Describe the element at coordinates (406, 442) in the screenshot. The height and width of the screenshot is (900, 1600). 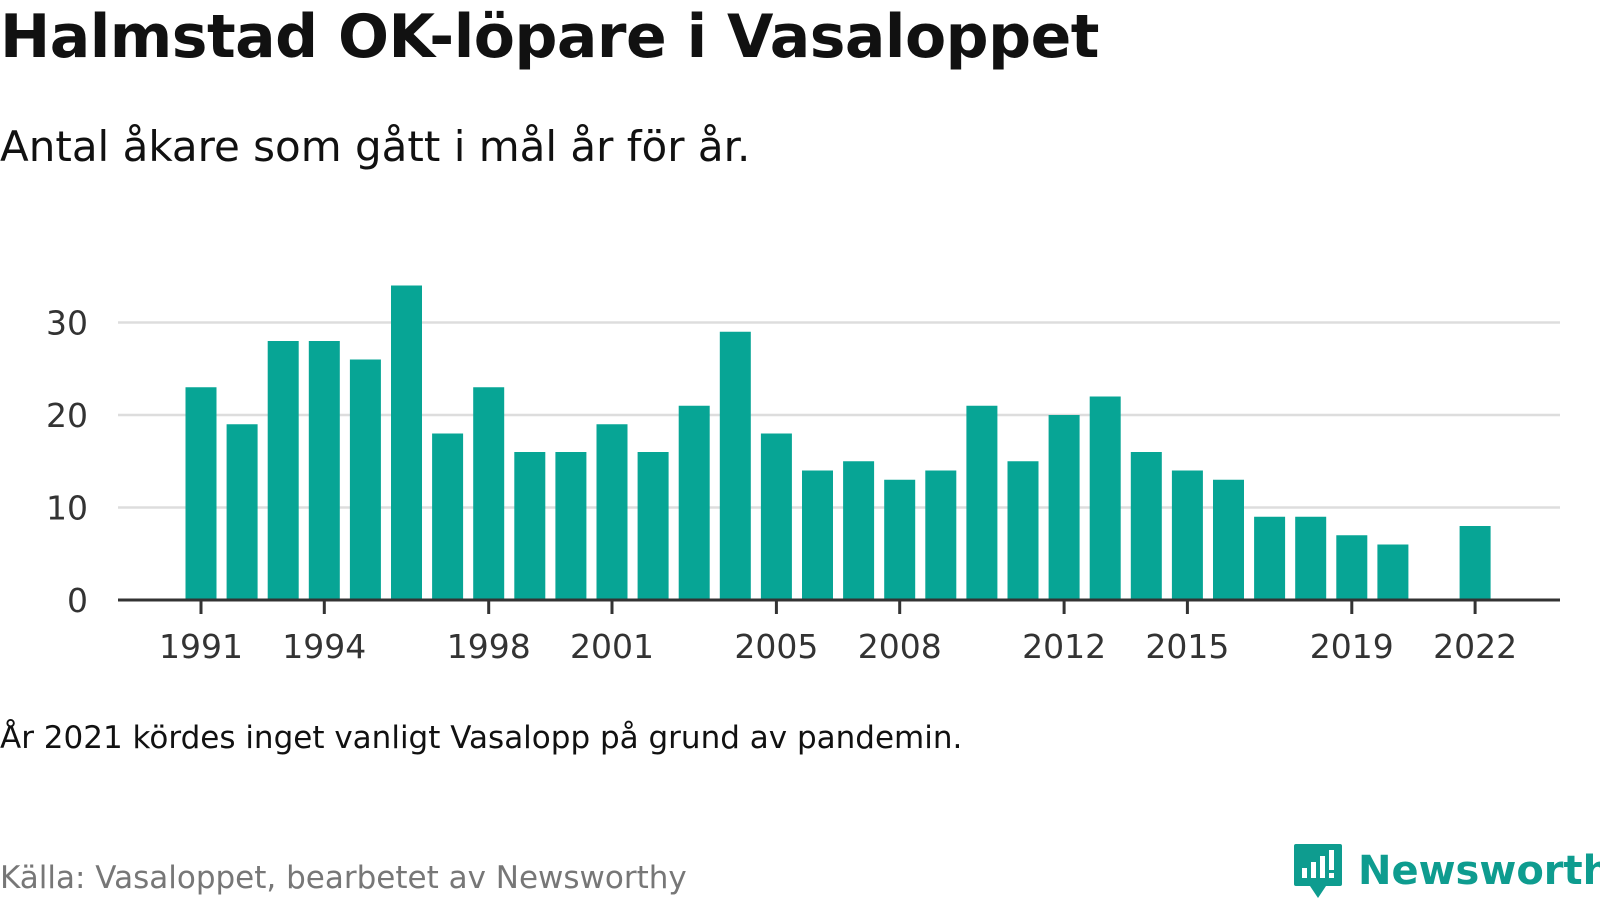
I see `bar-1996` at that location.